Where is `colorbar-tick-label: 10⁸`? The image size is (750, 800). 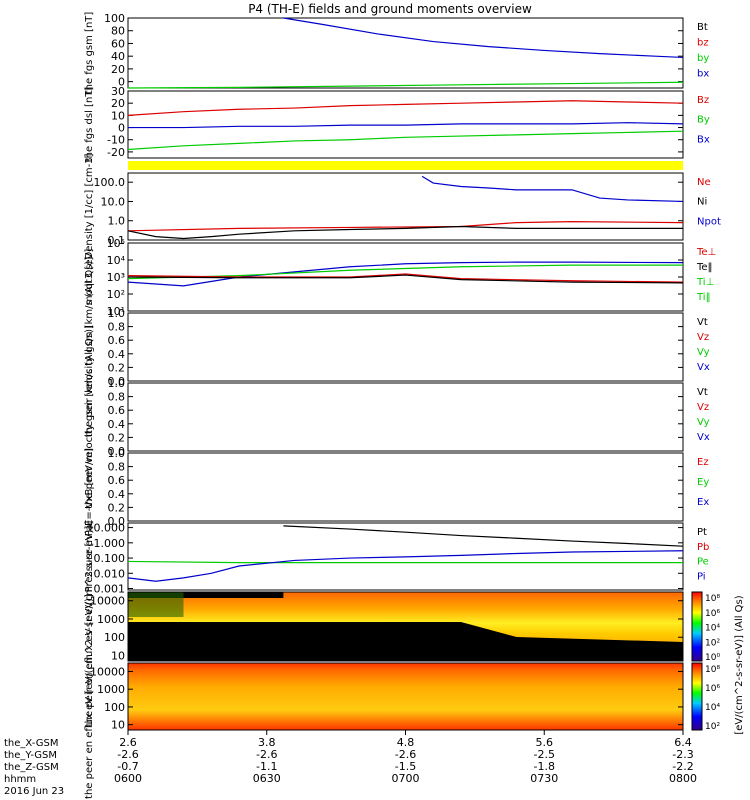 colorbar-tick-label: 10⁸ is located at coordinates (712, 599).